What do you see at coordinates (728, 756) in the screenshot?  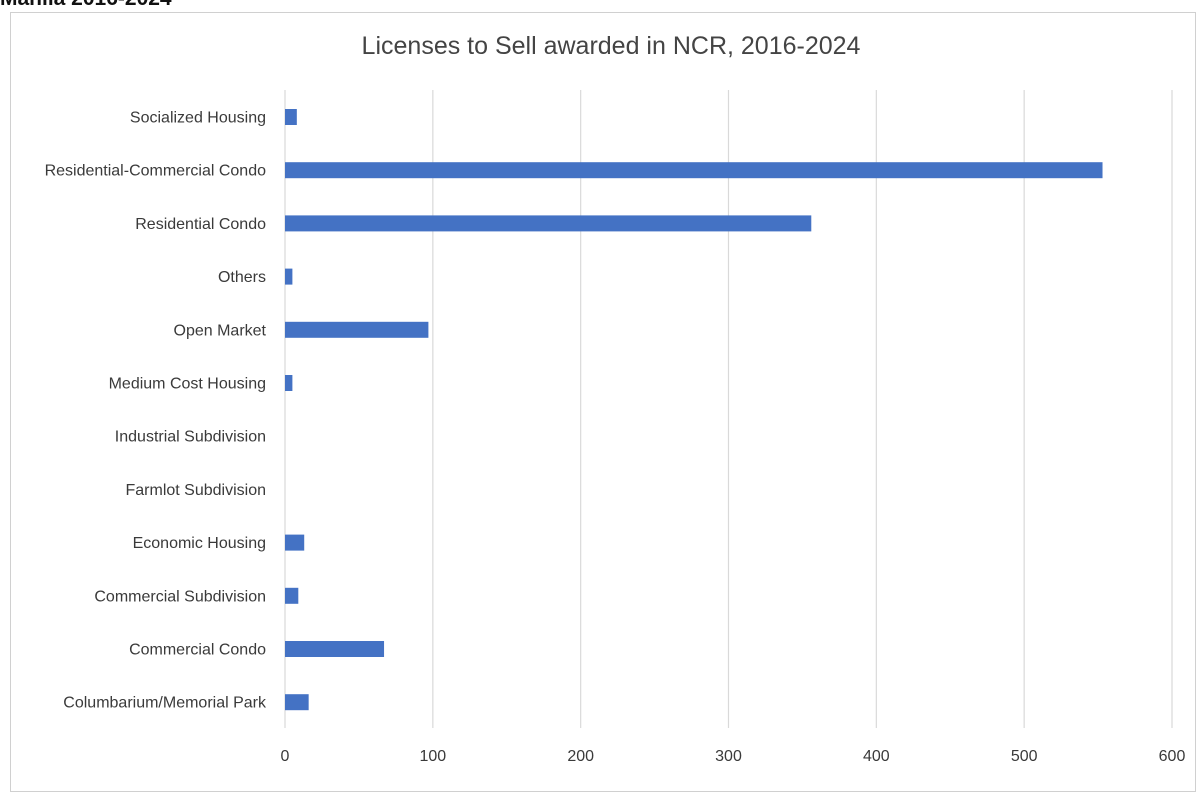 I see `x-tick-label: 300` at bounding box center [728, 756].